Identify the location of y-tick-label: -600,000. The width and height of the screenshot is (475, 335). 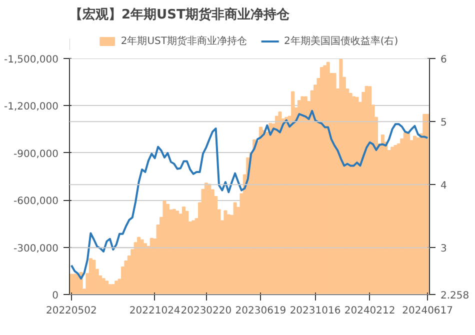
(36, 202).